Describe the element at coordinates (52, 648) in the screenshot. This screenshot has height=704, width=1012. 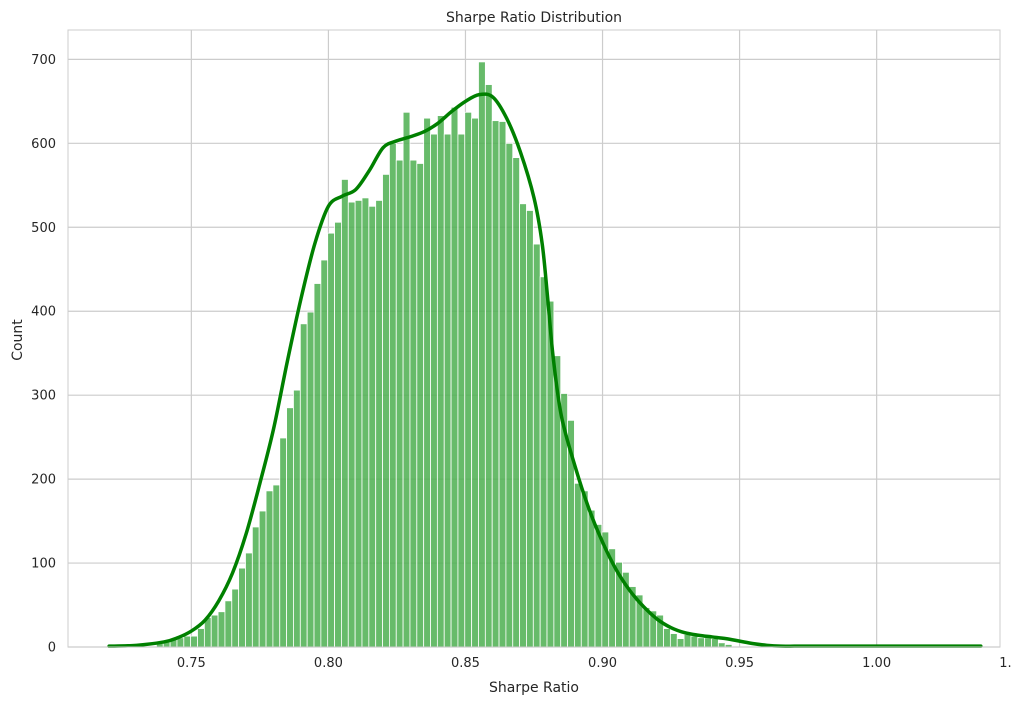
I see `y-tick-label: 0` at that location.